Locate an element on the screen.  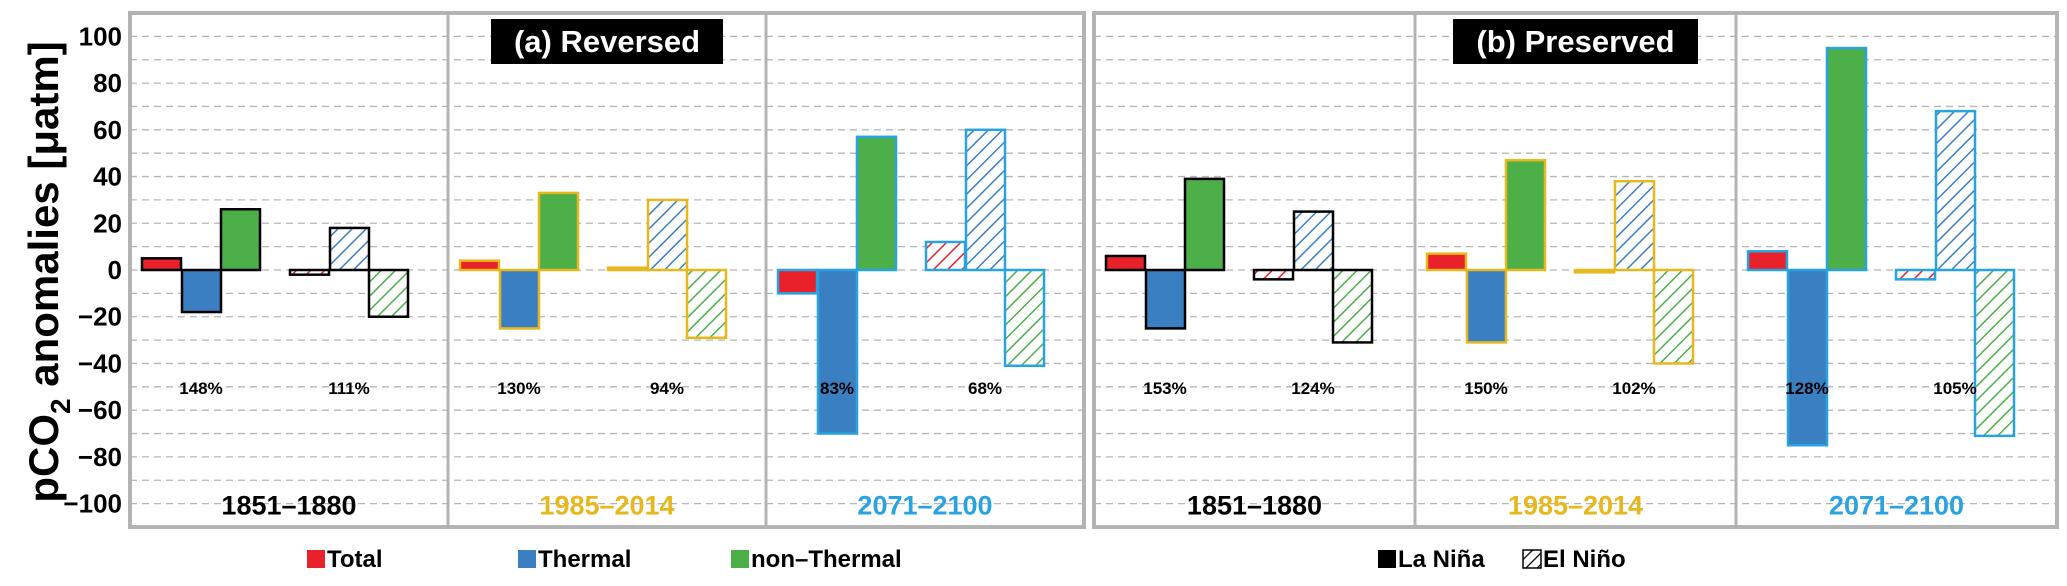
y-axis-label-rest: anomalies [μatm] is located at coordinates (43, 219).